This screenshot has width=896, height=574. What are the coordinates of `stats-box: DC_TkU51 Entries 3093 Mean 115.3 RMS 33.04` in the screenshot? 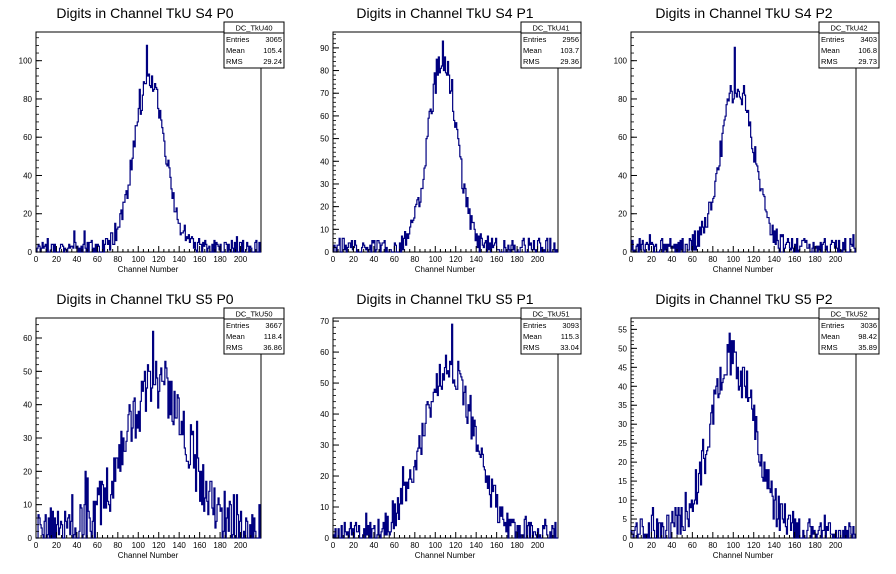 It's located at (551, 331).